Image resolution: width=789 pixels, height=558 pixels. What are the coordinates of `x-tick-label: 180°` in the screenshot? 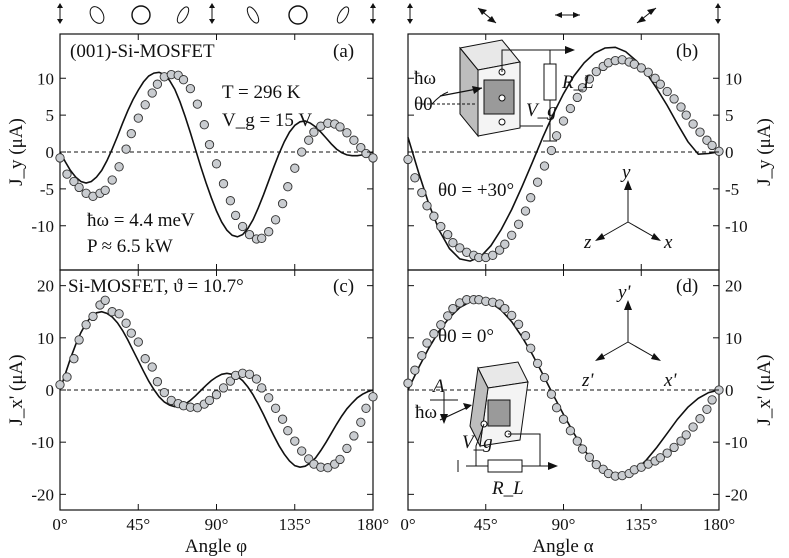 It's located at (373, 524).